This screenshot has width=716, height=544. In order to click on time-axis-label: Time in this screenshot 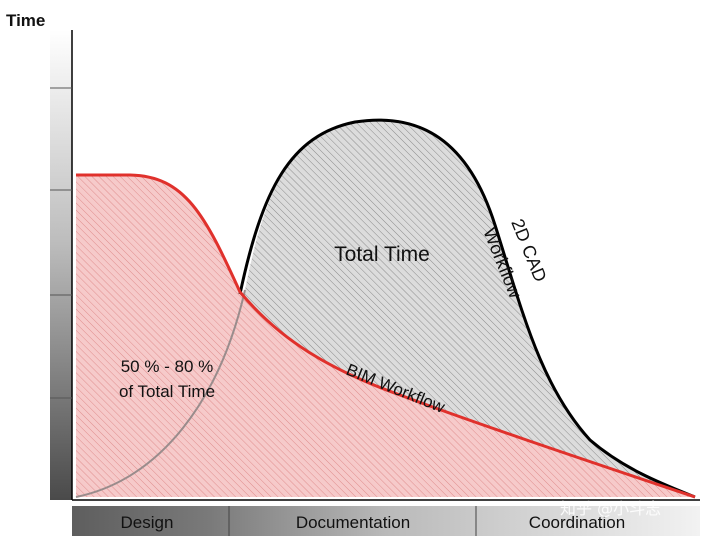, I will do `click(25, 20)`.